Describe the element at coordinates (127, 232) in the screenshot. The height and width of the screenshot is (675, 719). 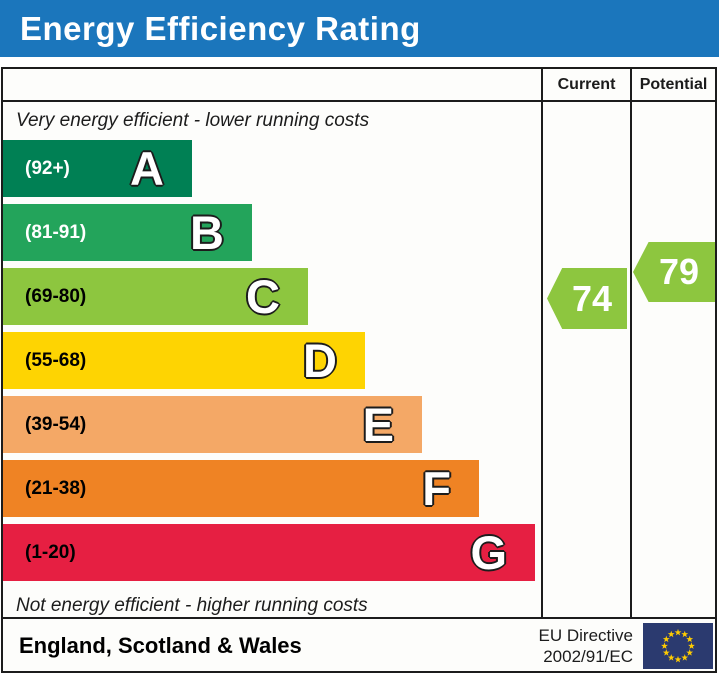
I see `band-bar: (81-91) B` at that location.